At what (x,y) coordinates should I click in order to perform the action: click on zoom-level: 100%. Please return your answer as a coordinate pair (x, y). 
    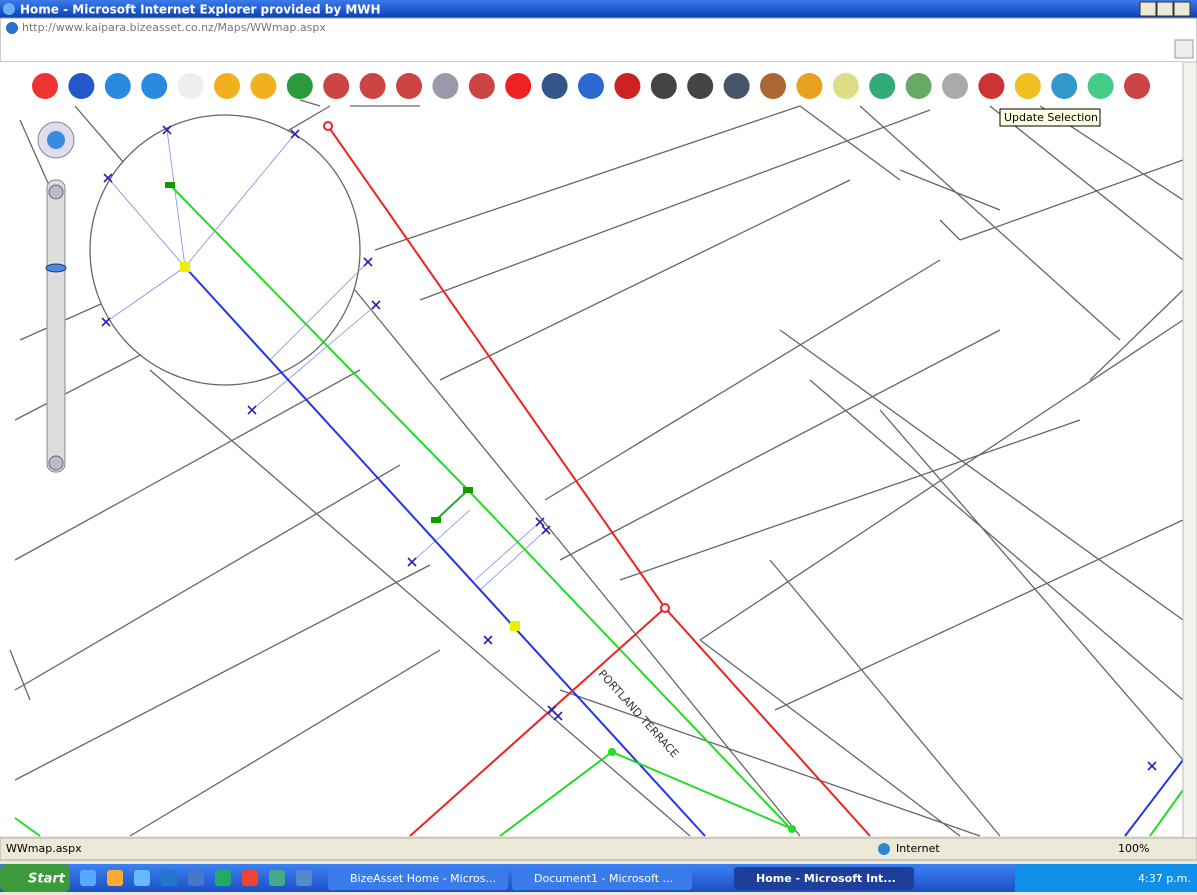
    Looking at the image, I should click on (1133, 848).